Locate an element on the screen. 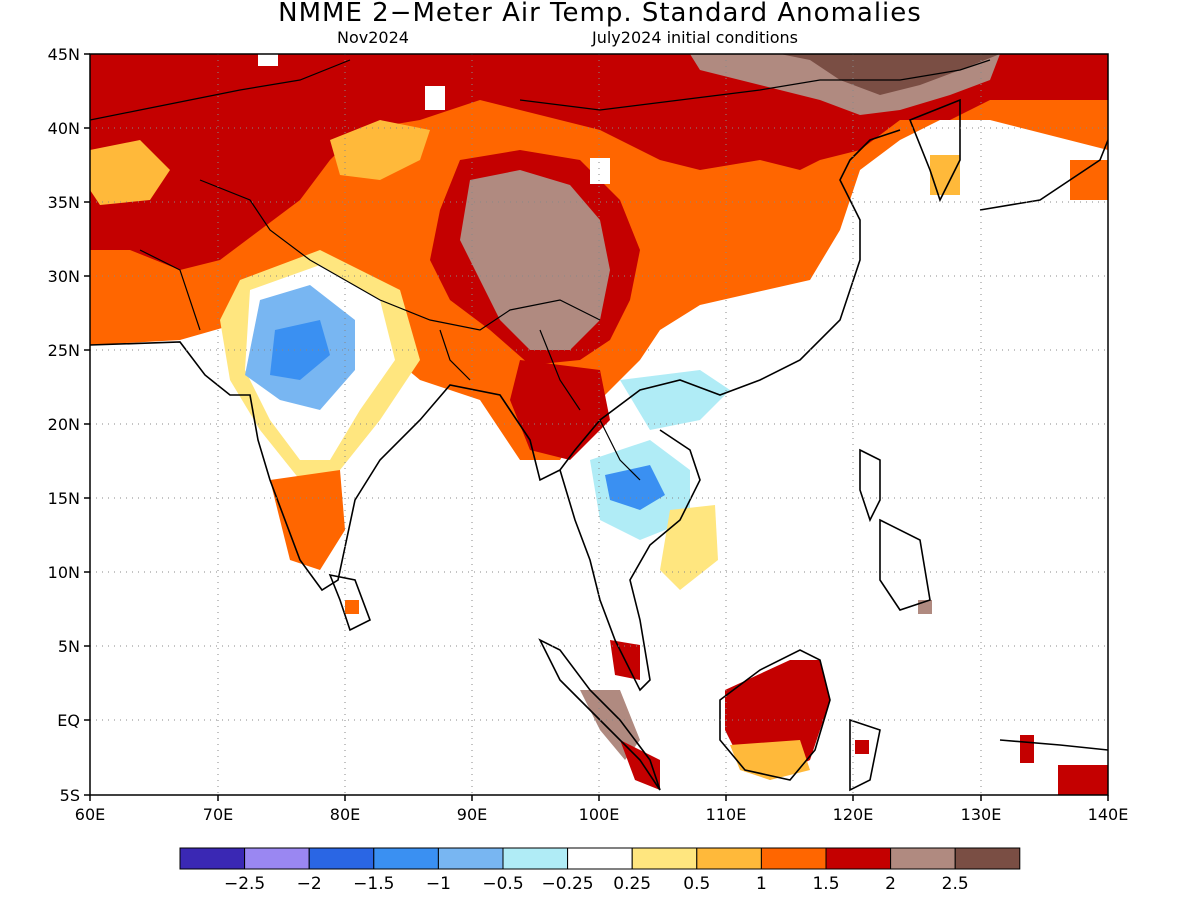 This screenshot has width=1200, height=900. lat-label: 15N is located at coordinates (64, 498).